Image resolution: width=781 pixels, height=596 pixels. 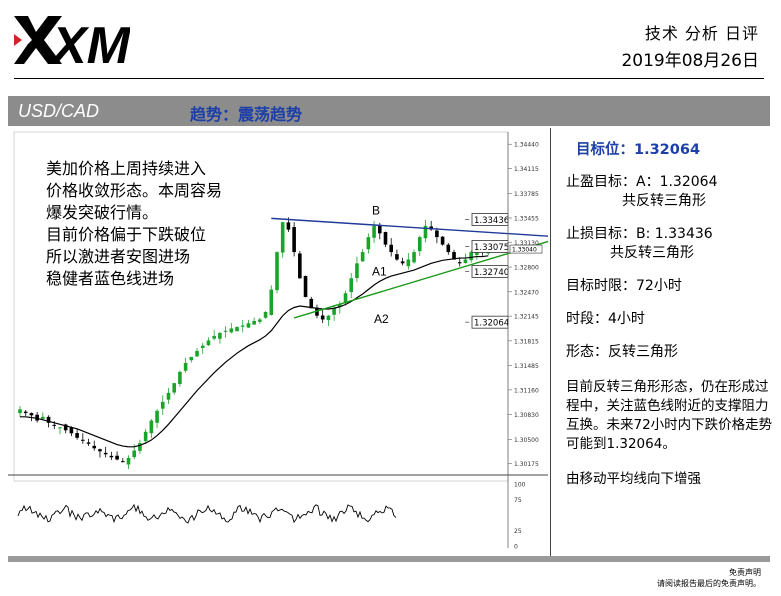 What do you see at coordinates (526, 169) in the screenshot?
I see `axis-tick-label: 1.34115` at bounding box center [526, 169].